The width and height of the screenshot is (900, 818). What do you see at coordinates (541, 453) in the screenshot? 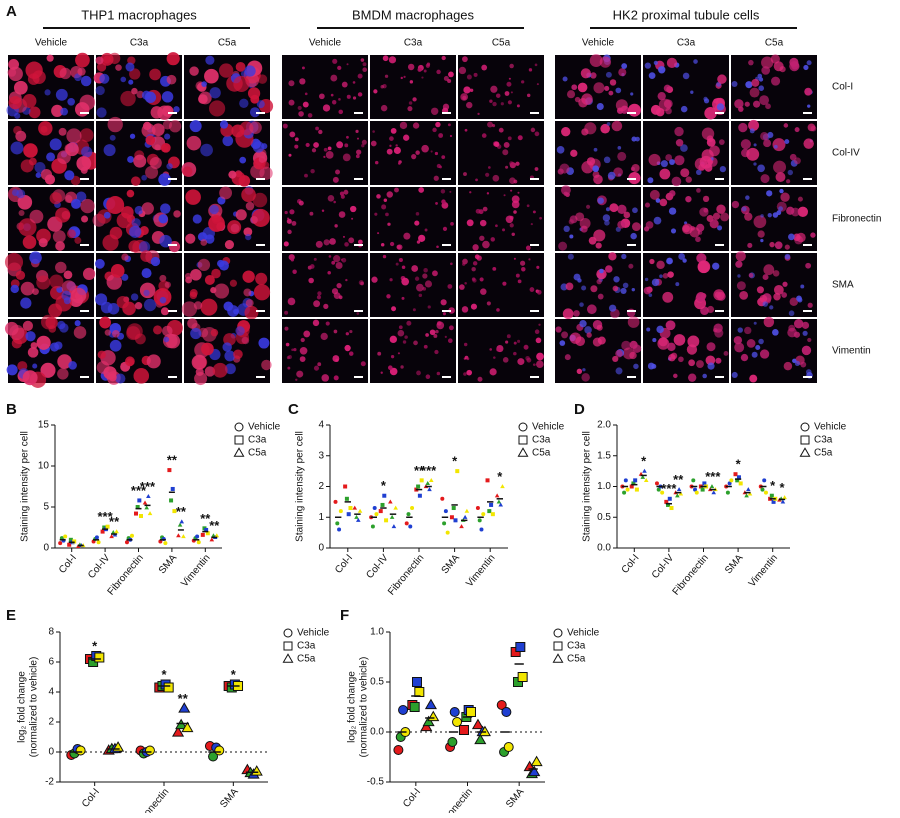
I see `legend-label: C5a` at bounding box center [541, 453].